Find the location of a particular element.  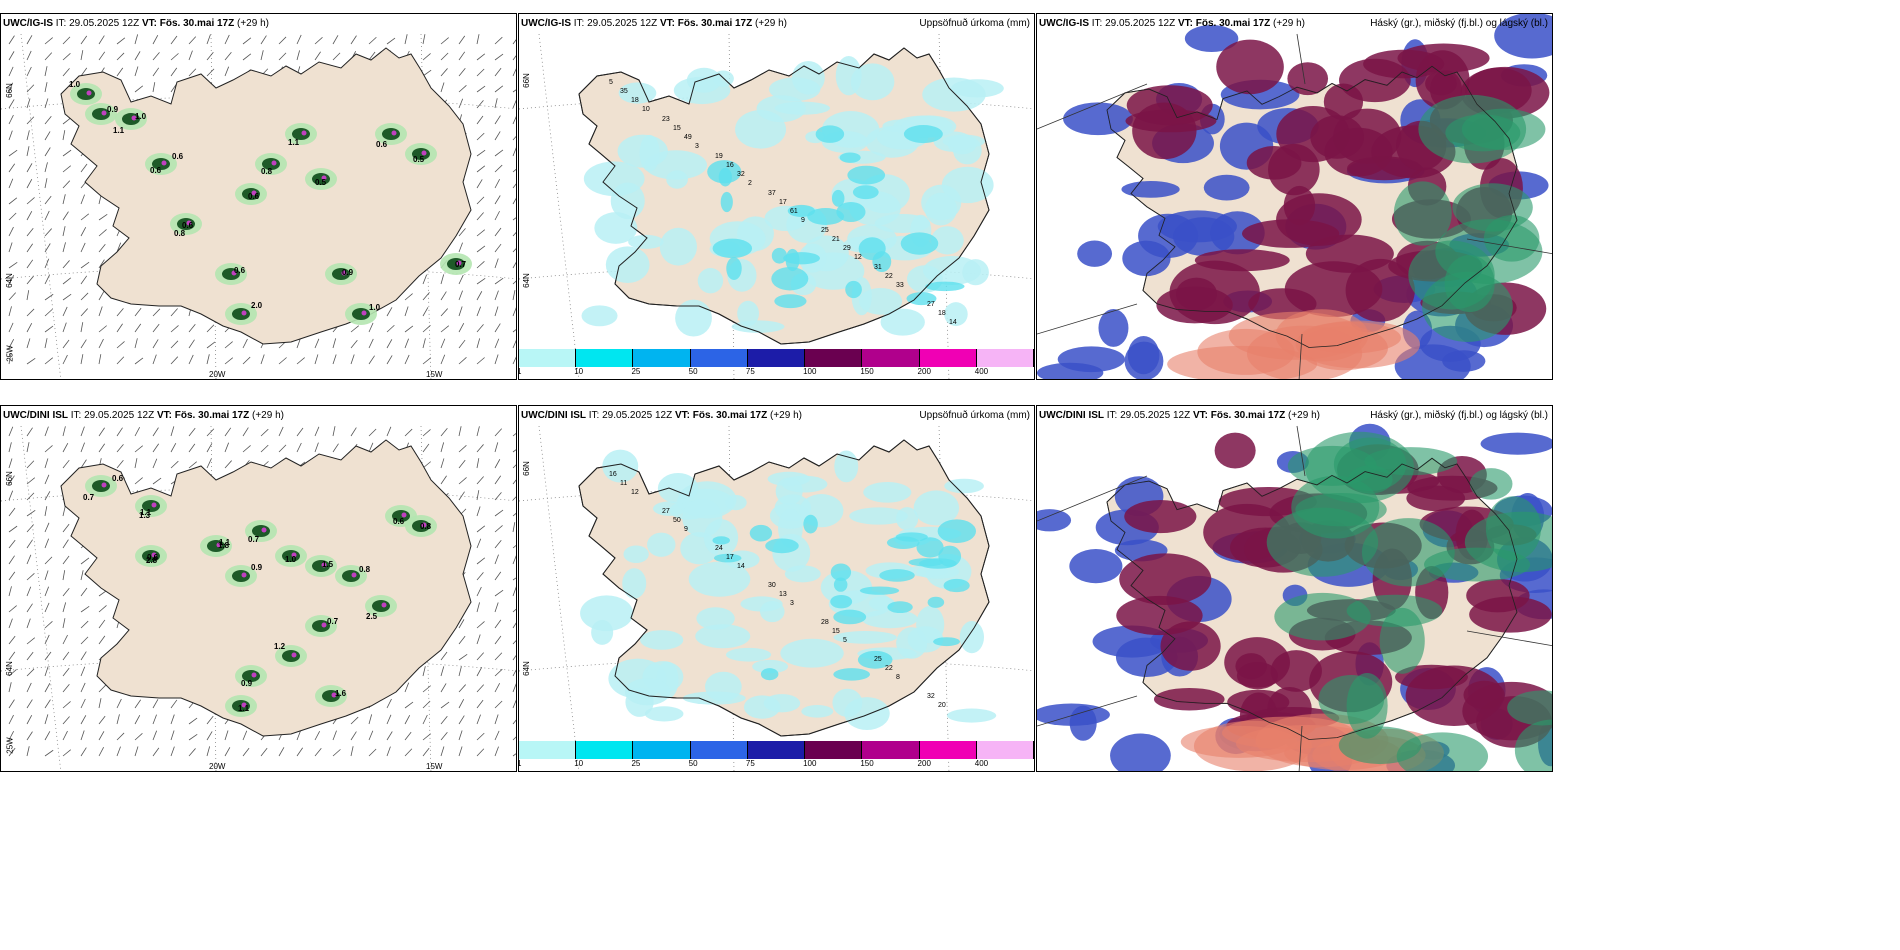

mid-cloud is located at coordinates (1375, 80).